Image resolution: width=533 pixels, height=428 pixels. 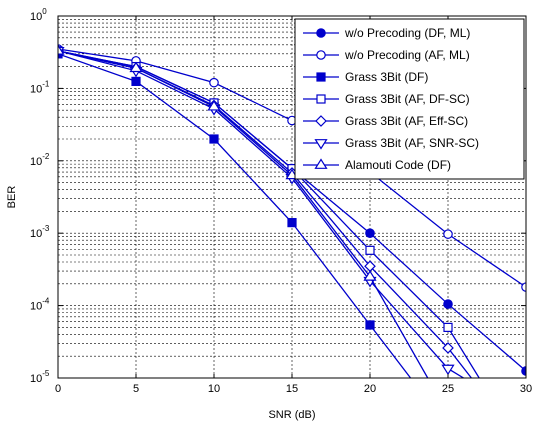 I want to click on legend-item: w/o Precoding (DF, ML), so click(x=386, y=33).